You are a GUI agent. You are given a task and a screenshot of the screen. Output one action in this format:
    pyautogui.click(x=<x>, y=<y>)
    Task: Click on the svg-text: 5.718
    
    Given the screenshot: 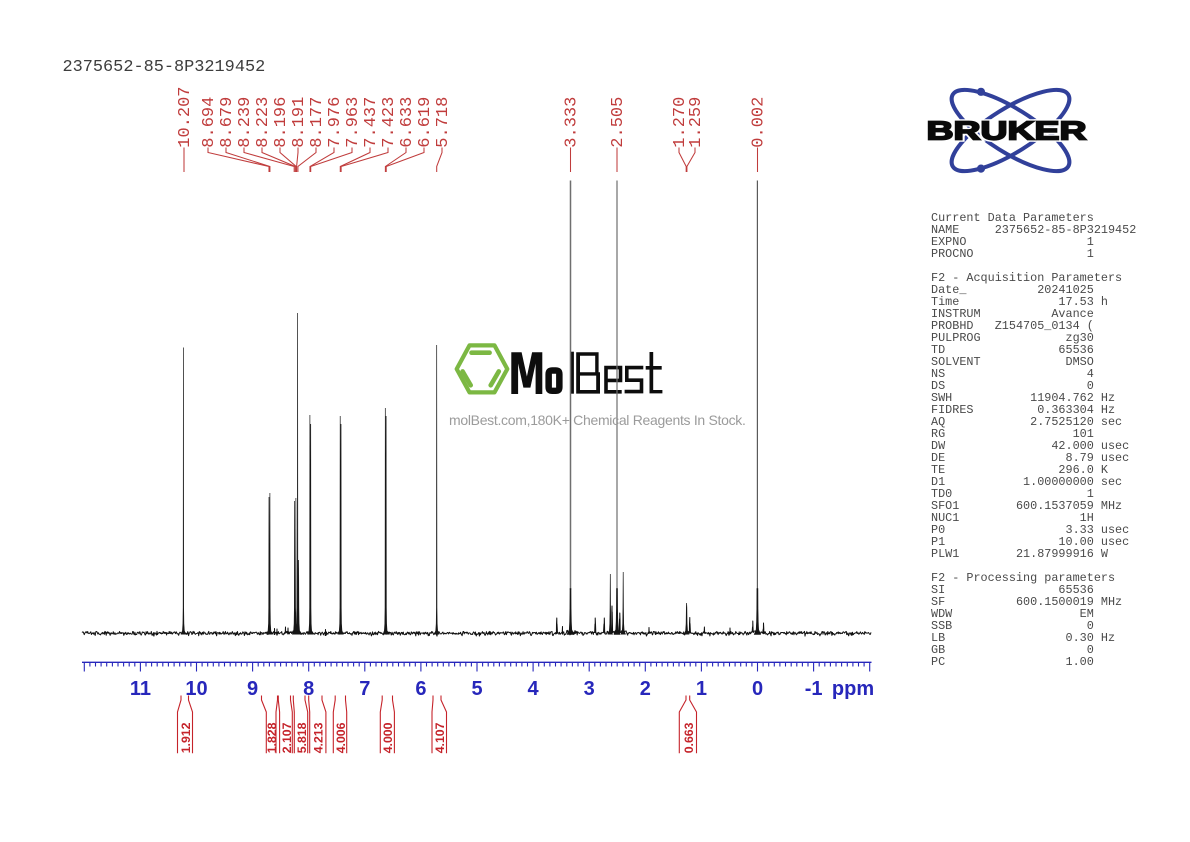 What is the action you would take?
    pyautogui.click(x=443, y=122)
    